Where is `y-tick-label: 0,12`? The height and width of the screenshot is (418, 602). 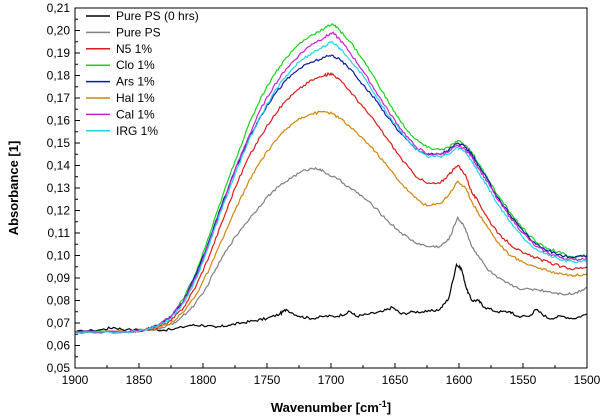 y-tick-label: 0,12 is located at coordinates (59, 211).